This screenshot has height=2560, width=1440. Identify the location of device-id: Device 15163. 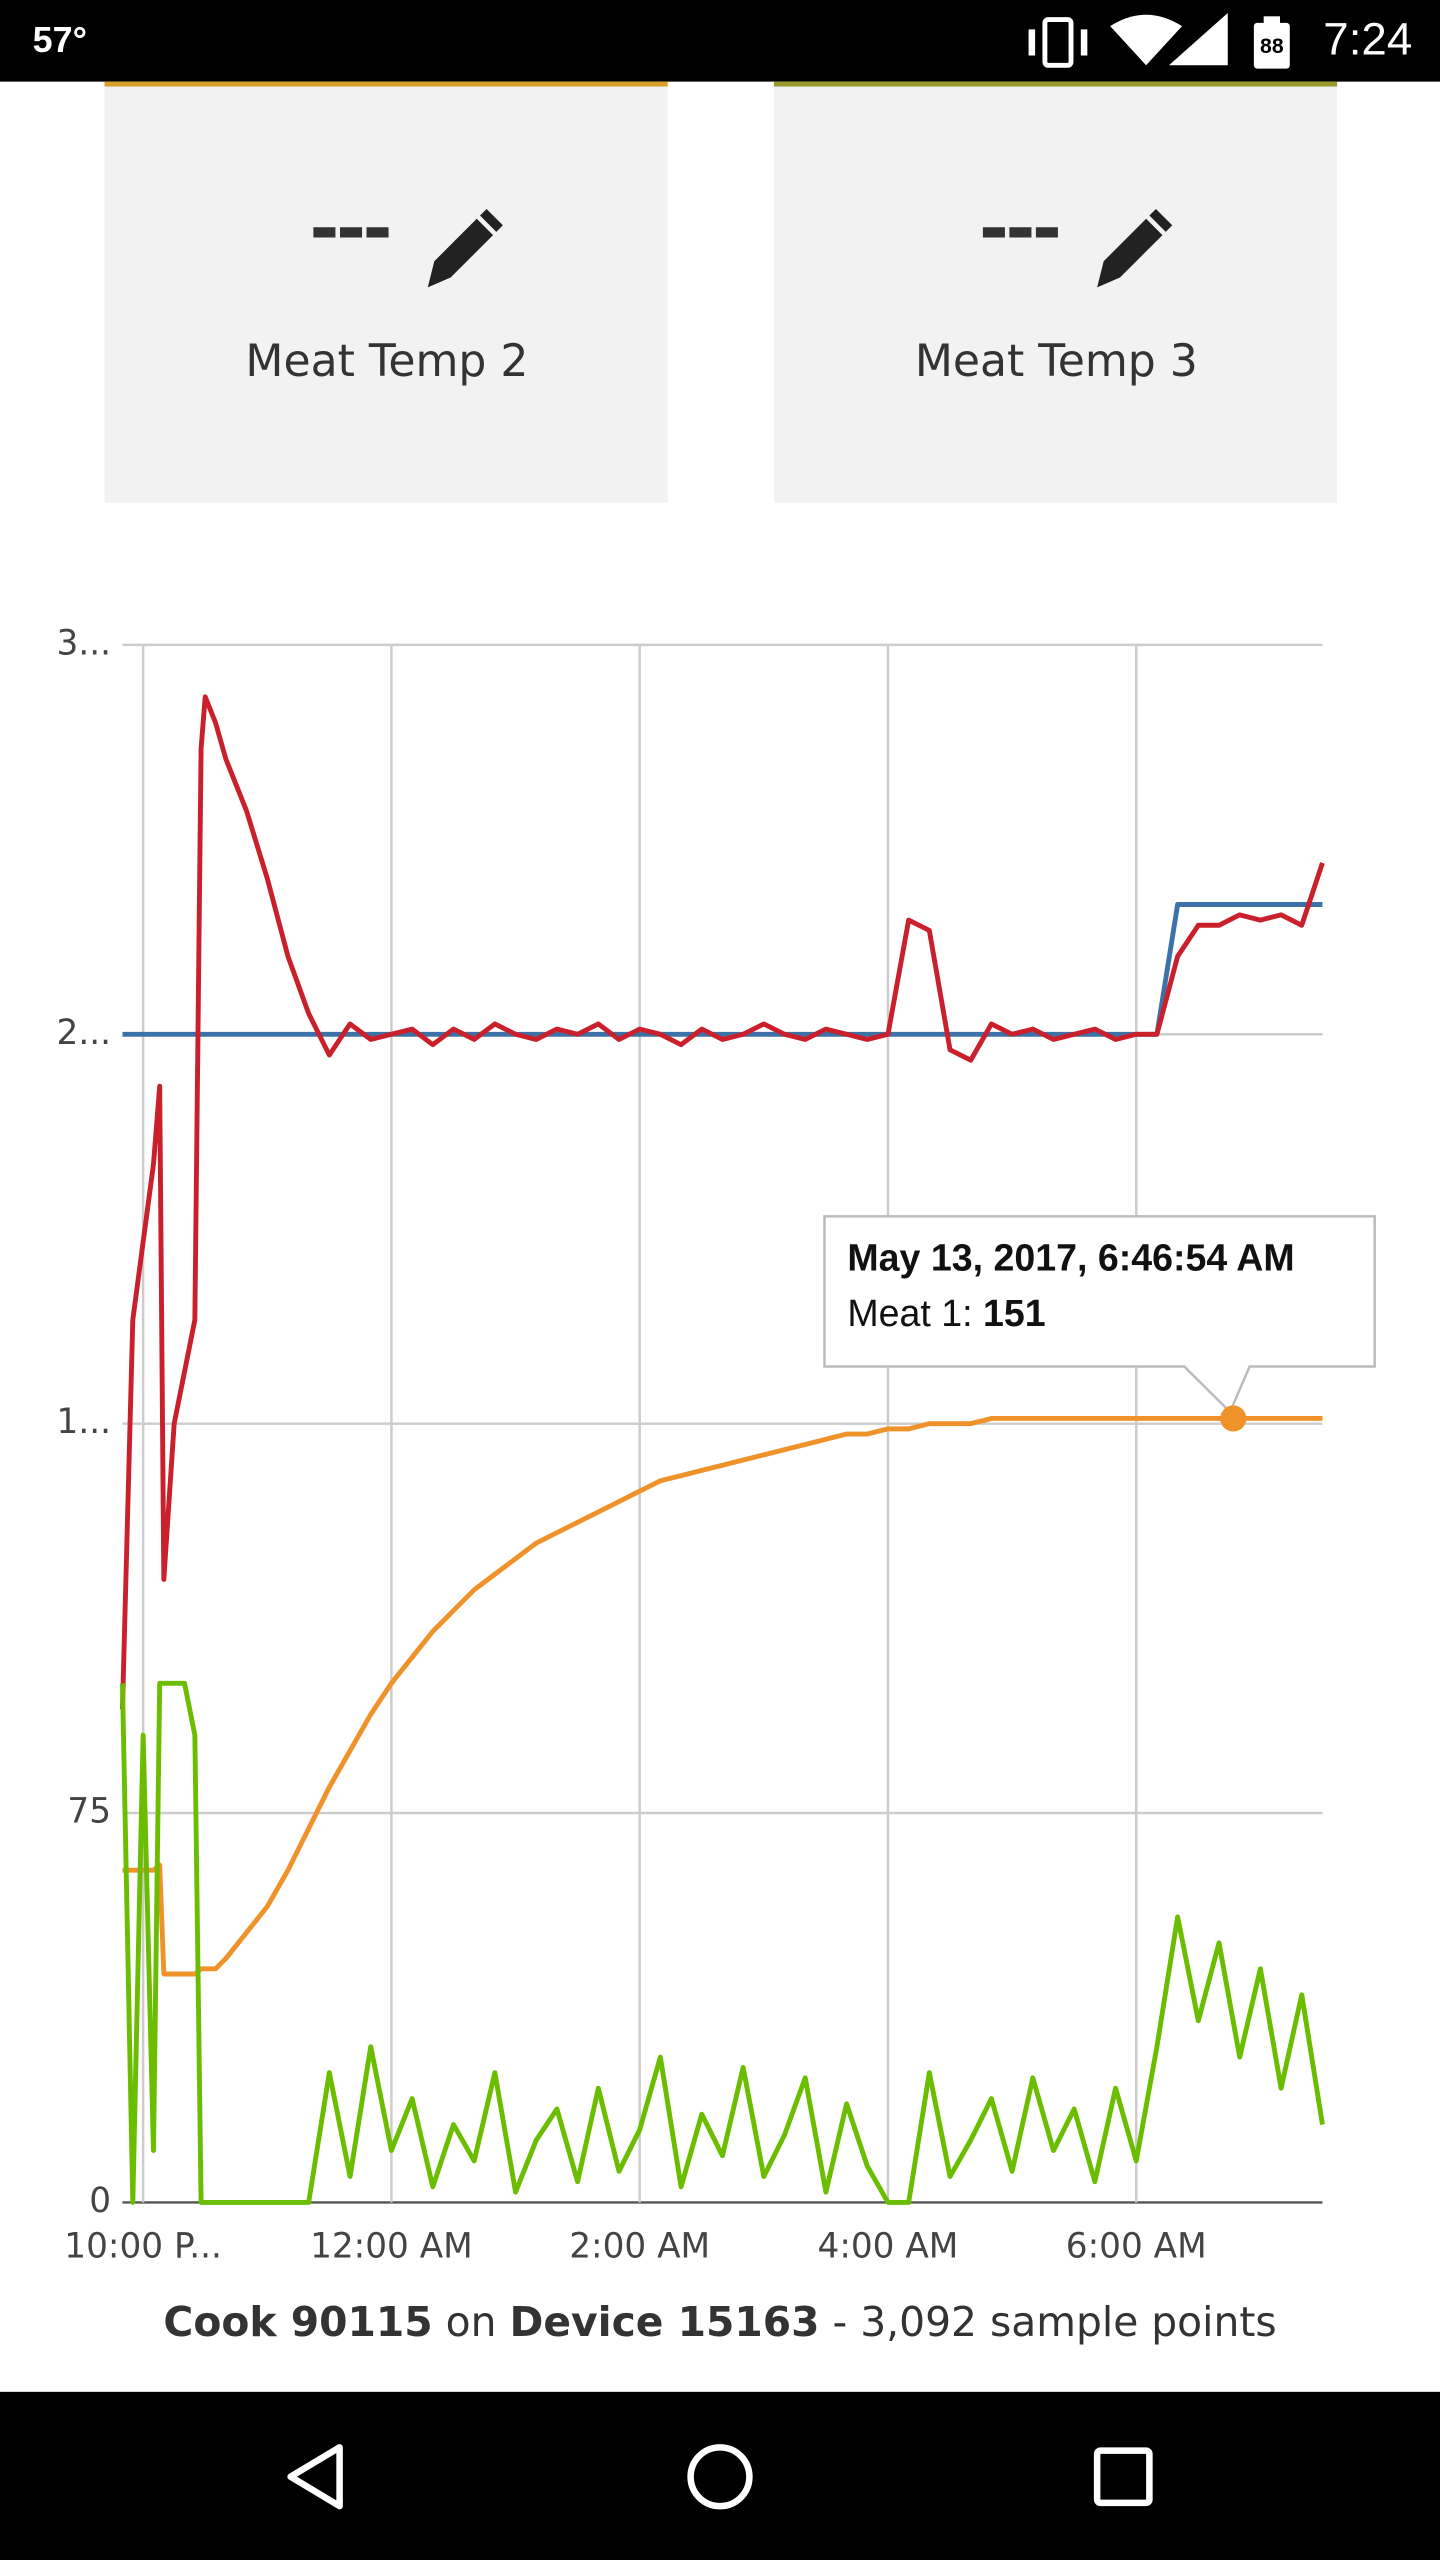
(664, 2322).